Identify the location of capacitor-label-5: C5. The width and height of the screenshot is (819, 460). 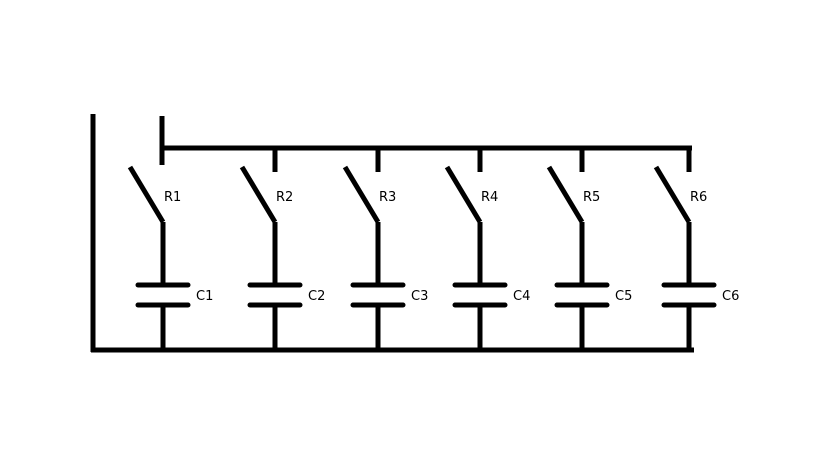
(623, 296).